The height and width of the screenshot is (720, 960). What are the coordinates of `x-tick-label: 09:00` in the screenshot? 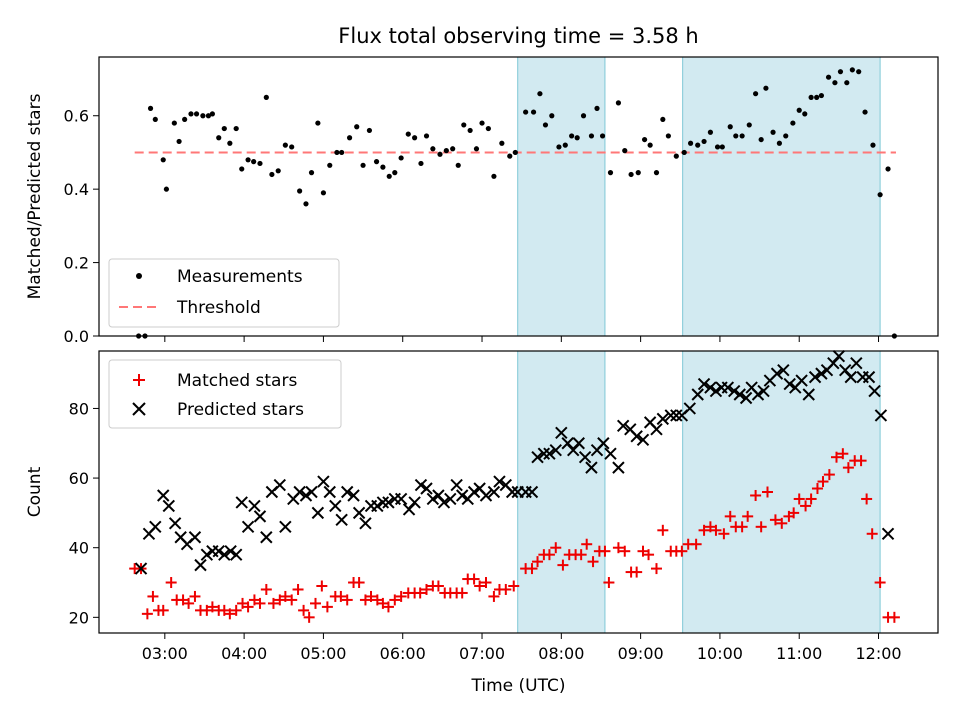 It's located at (641, 653).